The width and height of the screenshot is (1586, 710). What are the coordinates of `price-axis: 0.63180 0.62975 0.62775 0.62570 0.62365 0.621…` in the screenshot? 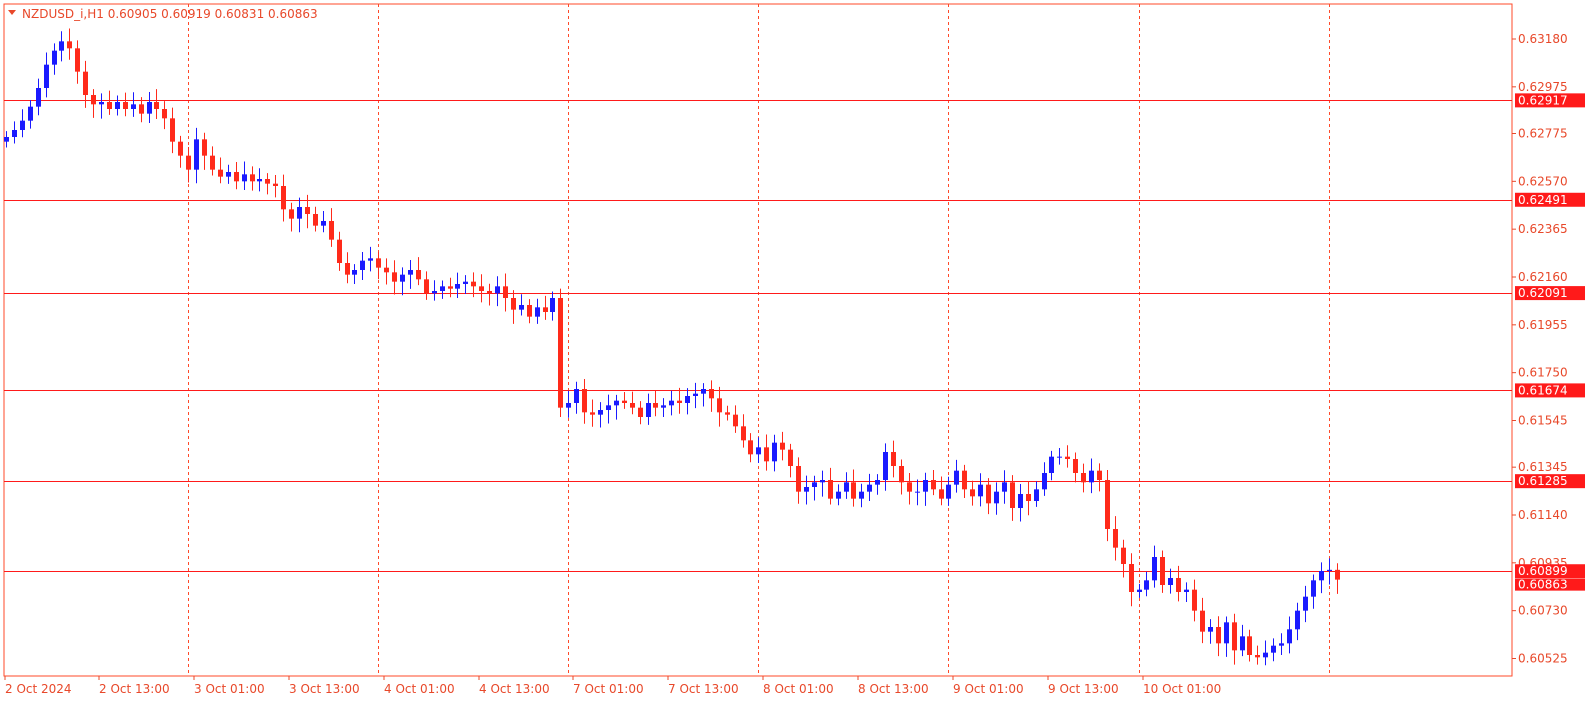 It's located at (1548, 349).